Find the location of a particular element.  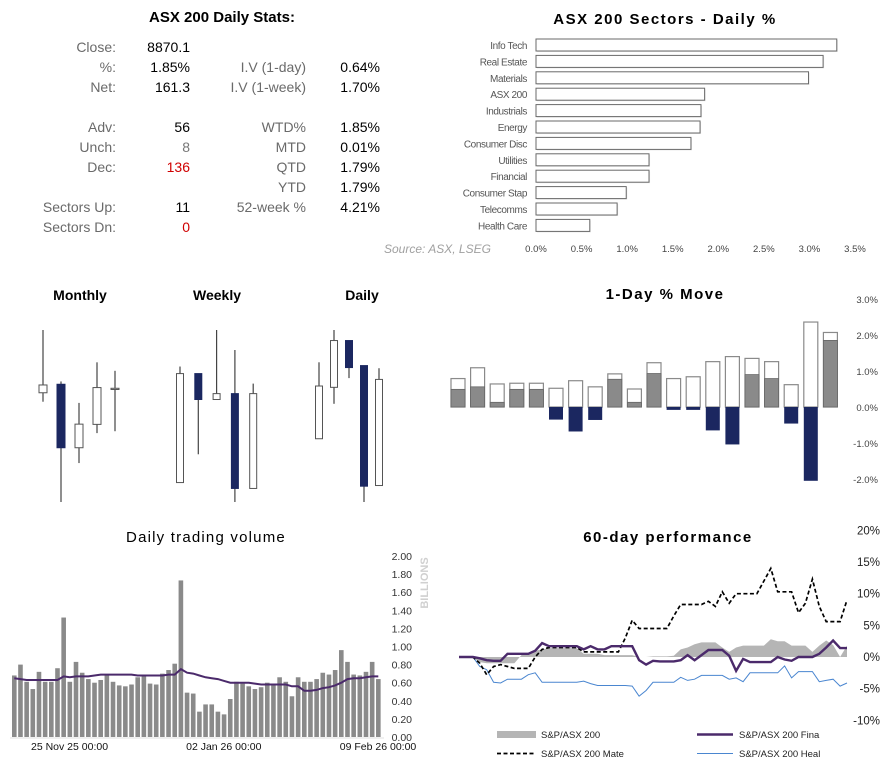

sector-label: Energy is located at coordinates (513, 128).